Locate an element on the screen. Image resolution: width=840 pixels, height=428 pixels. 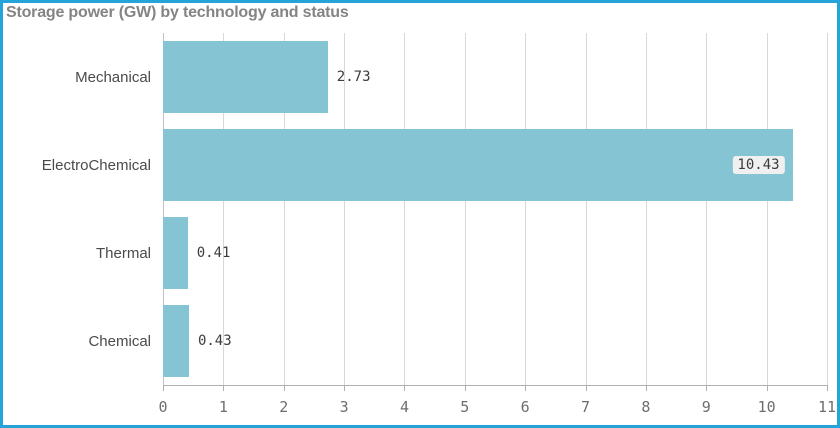
x-tick-label-1: 1 is located at coordinates (223, 407).